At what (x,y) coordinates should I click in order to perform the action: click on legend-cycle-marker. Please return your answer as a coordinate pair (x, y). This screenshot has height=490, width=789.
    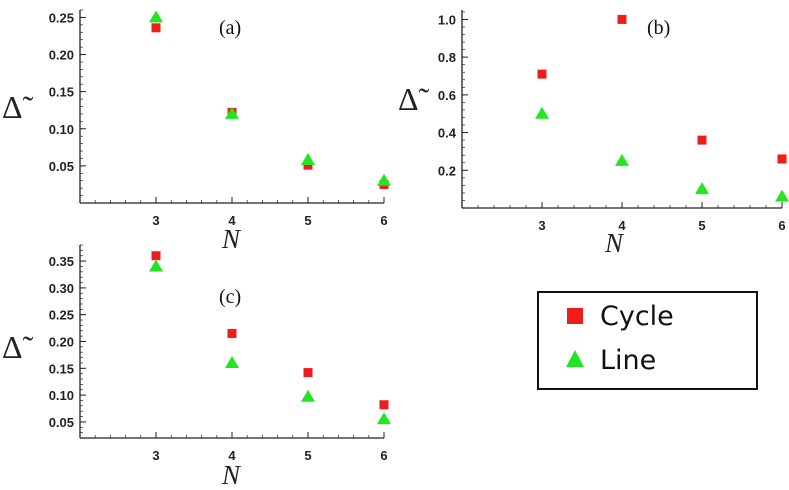
    Looking at the image, I should click on (575, 316).